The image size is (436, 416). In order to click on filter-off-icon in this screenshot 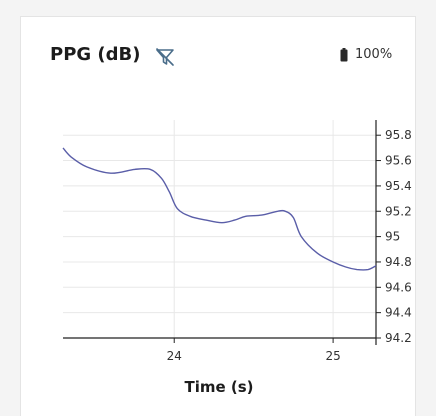, I will do `click(165, 57)`.